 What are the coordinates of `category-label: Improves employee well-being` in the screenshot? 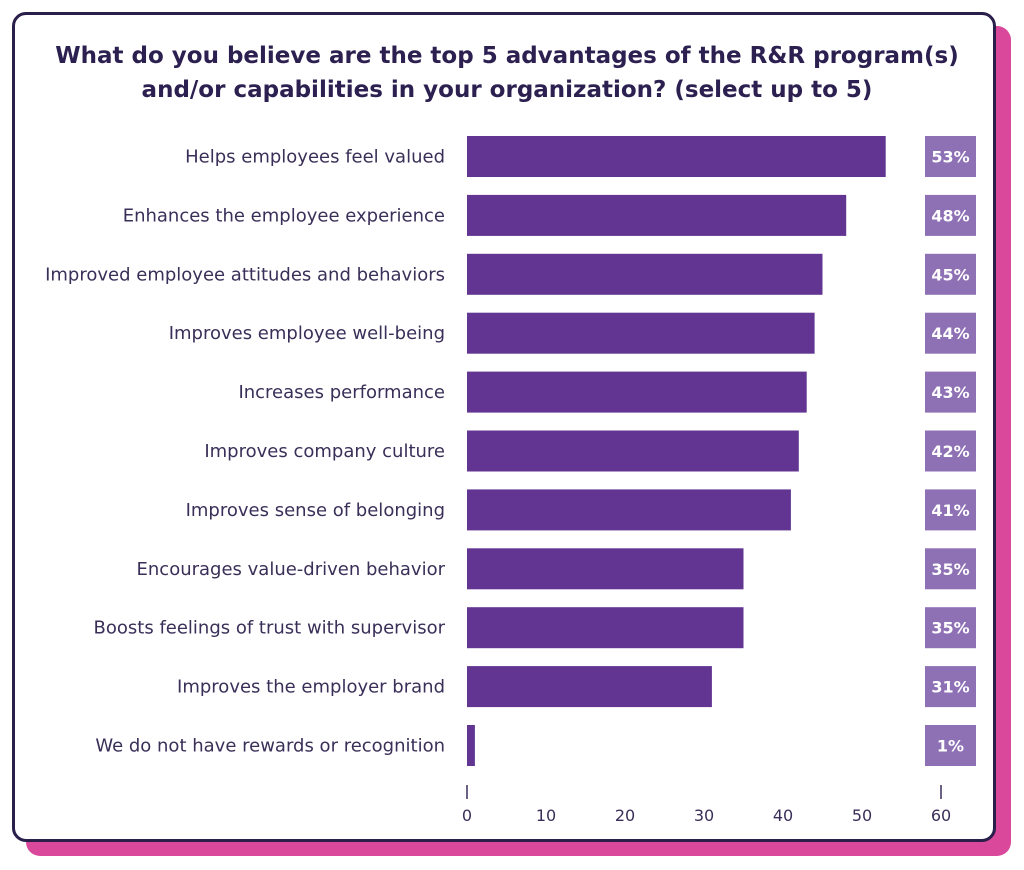 It's located at (307, 333).